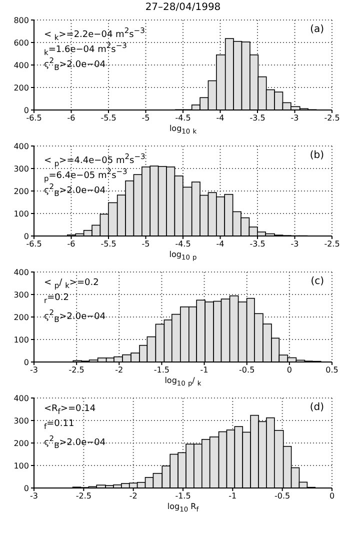 This screenshot has width=350, height=534. What do you see at coordinates (95, 160) in the screenshot?
I see `annotation: < $_{p}$>=4.4e−05 m$^{2}$s$^{−3}$` at bounding box center [95, 160].